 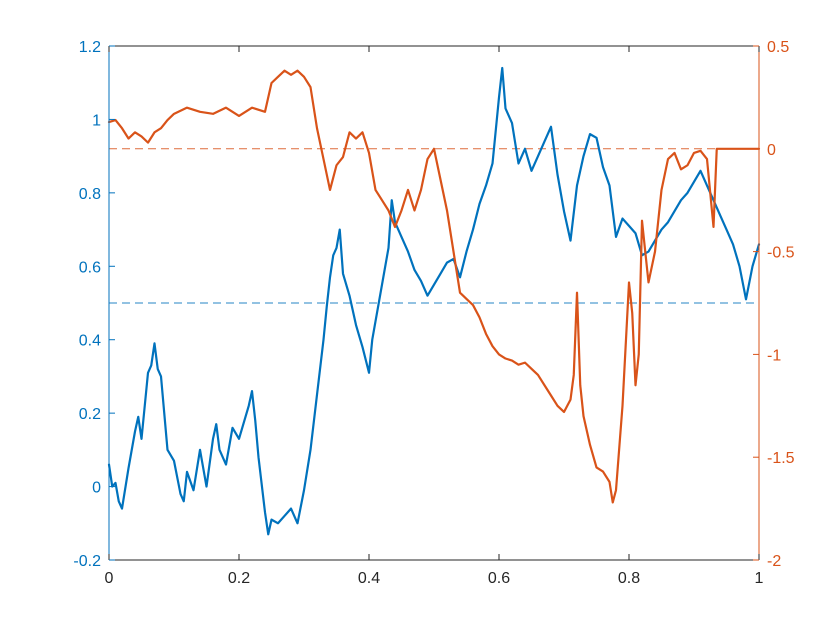 What do you see at coordinates (759, 578) in the screenshot?
I see `x-tick-label: 1` at bounding box center [759, 578].